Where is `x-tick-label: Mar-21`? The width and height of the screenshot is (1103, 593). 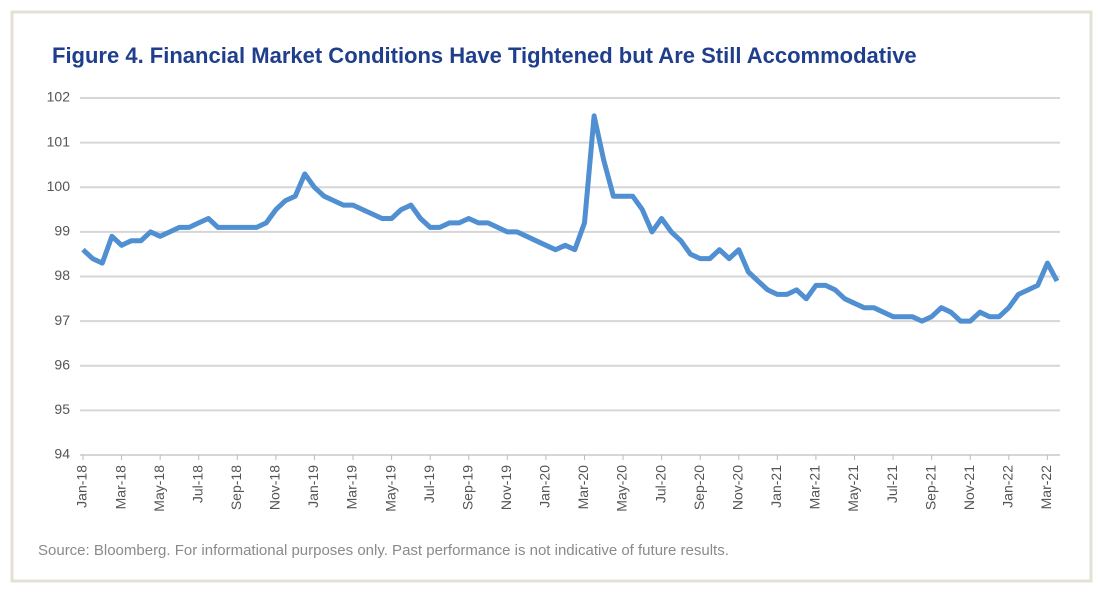 x-tick-label: Mar-21 is located at coordinates (815, 487).